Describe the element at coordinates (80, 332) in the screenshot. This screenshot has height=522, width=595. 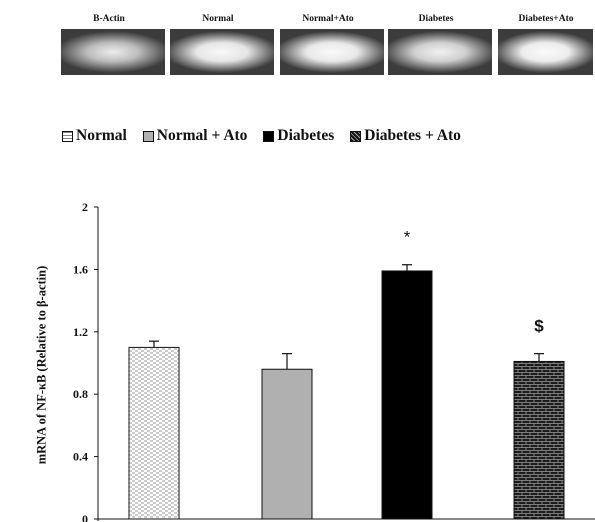
I see `y-tick-label: 1.2` at that location.